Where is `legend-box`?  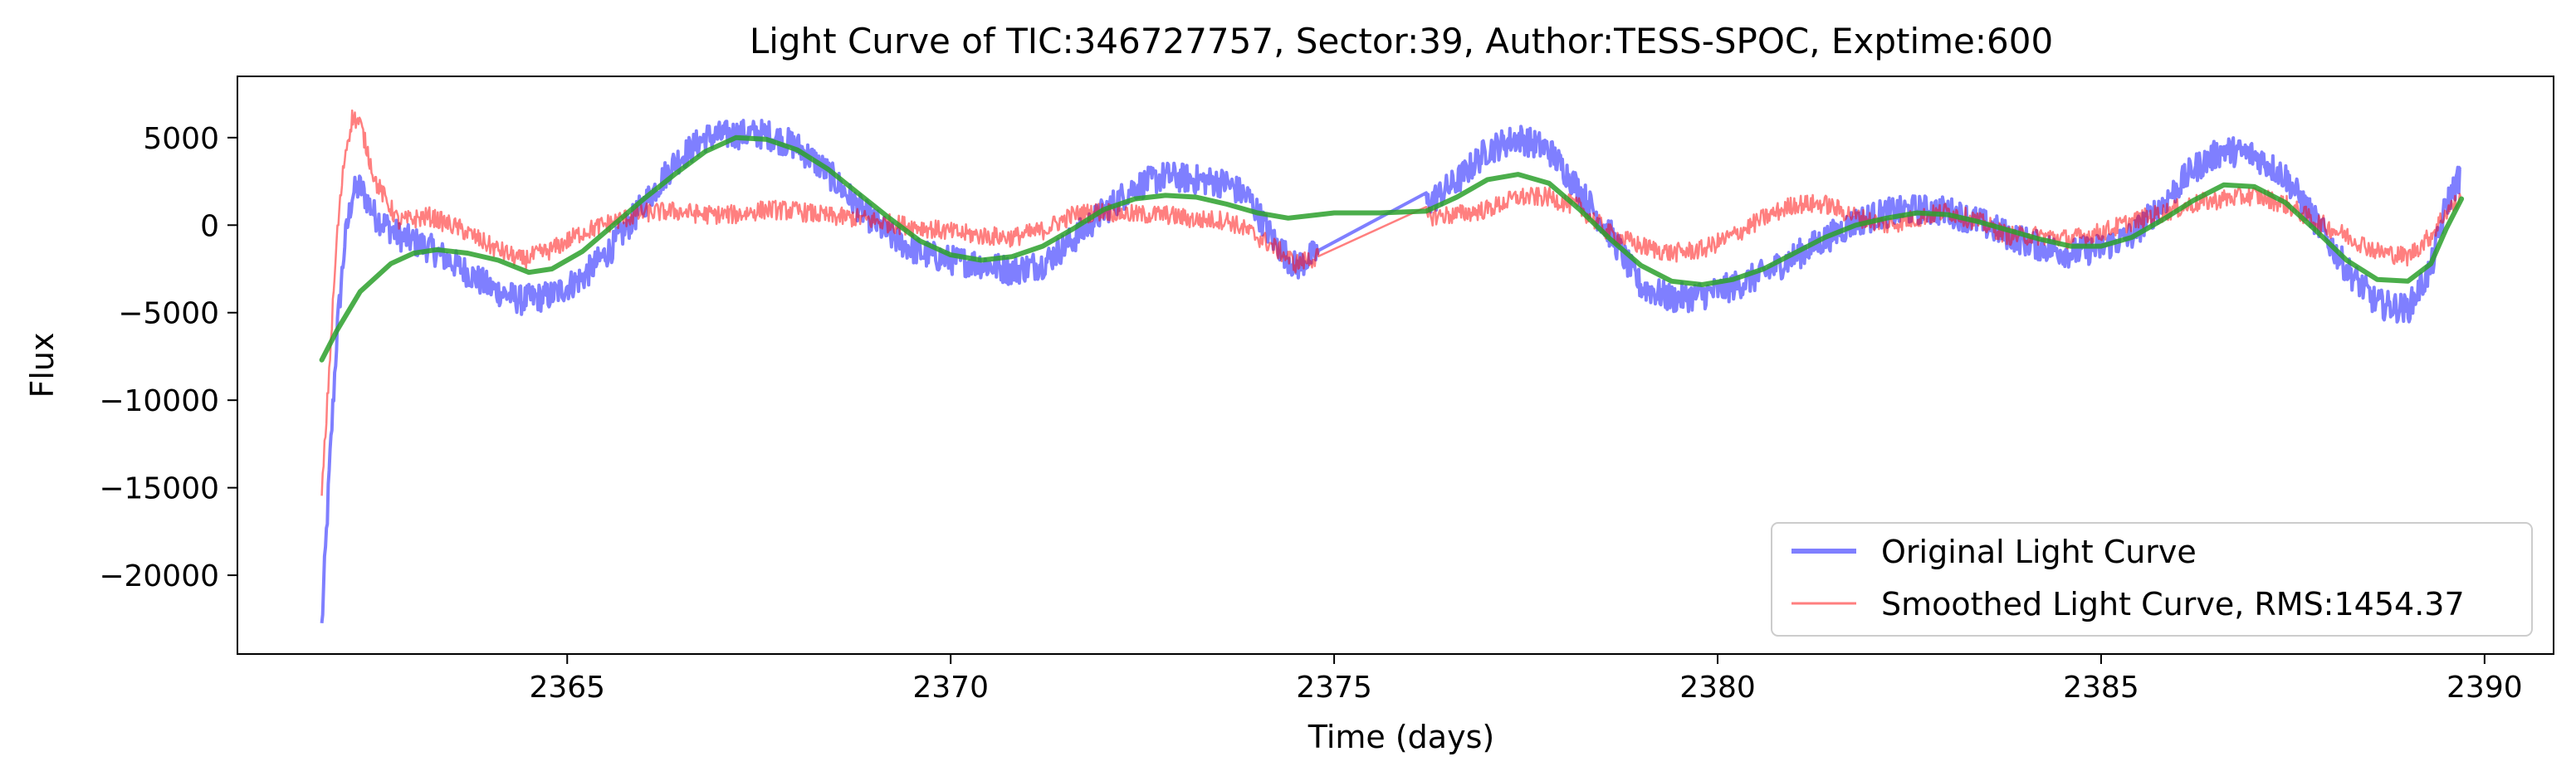 legend-box is located at coordinates (2152, 579).